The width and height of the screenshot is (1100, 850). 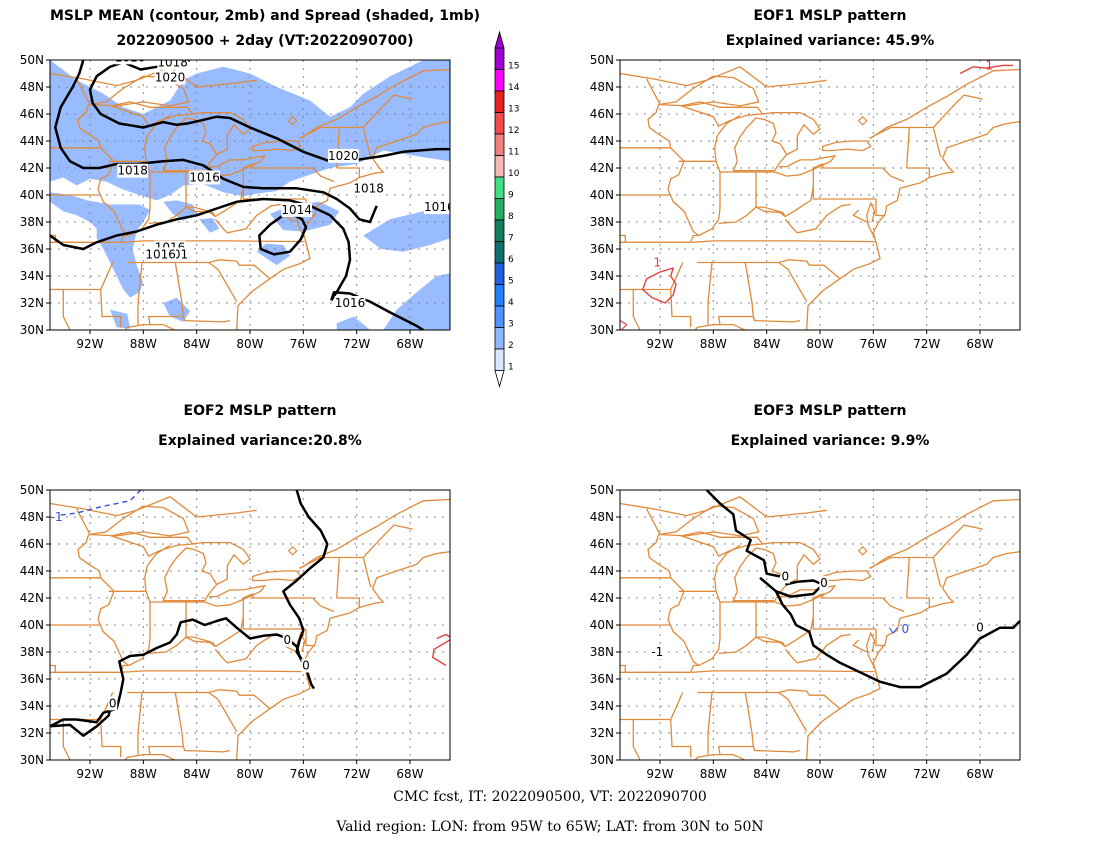 What do you see at coordinates (32, 330) in the screenshot?
I see `lat-tick-label: 30N` at bounding box center [32, 330].